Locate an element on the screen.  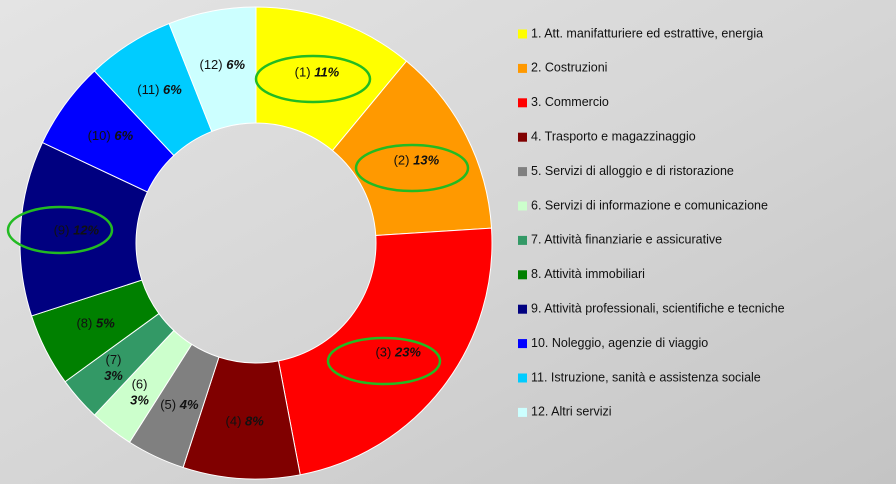
slice-tag: (10) is located at coordinates (99, 136).